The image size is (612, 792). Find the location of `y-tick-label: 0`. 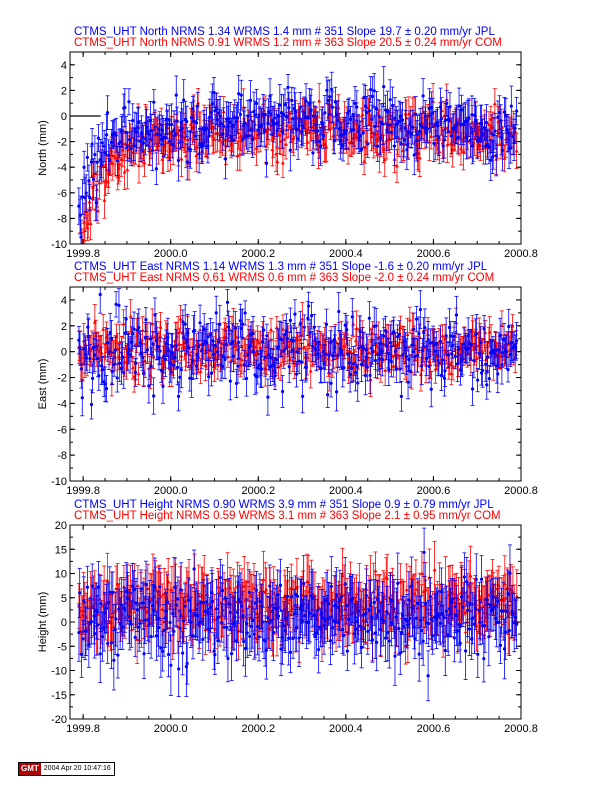

y-tick-label: 0 is located at coordinates (64, 117).